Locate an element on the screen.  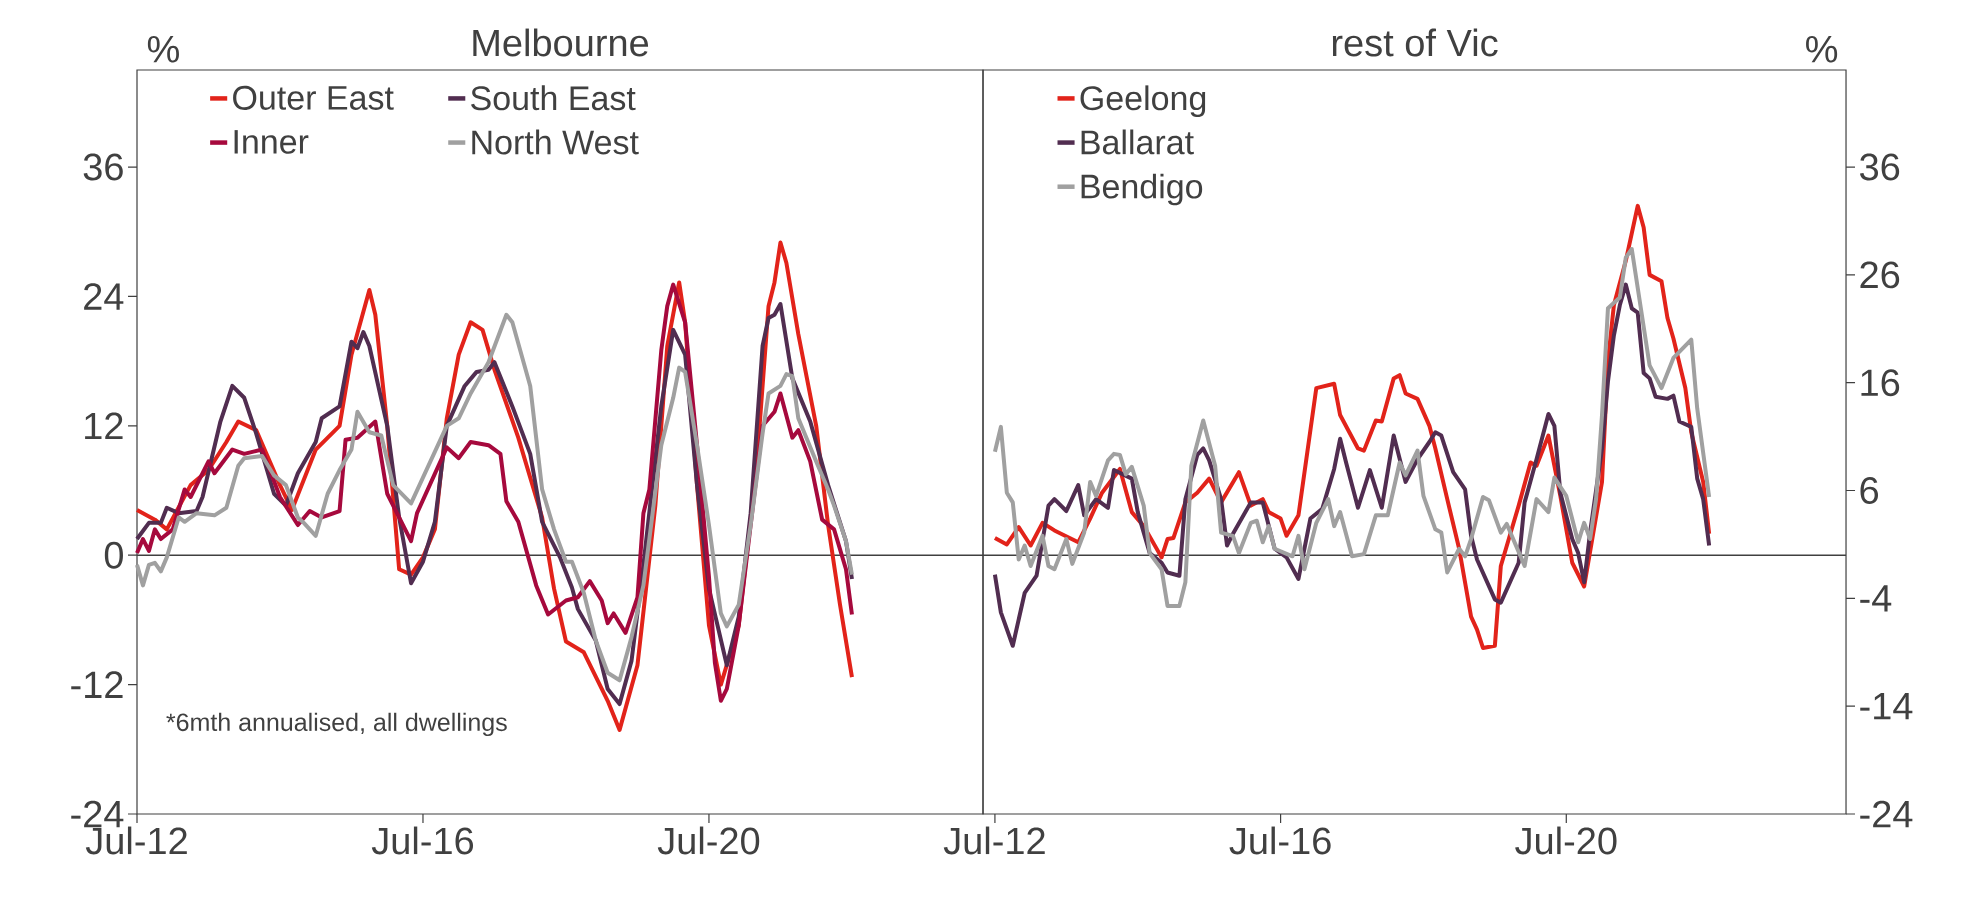
y-axis-title: % is located at coordinates (163, 49).